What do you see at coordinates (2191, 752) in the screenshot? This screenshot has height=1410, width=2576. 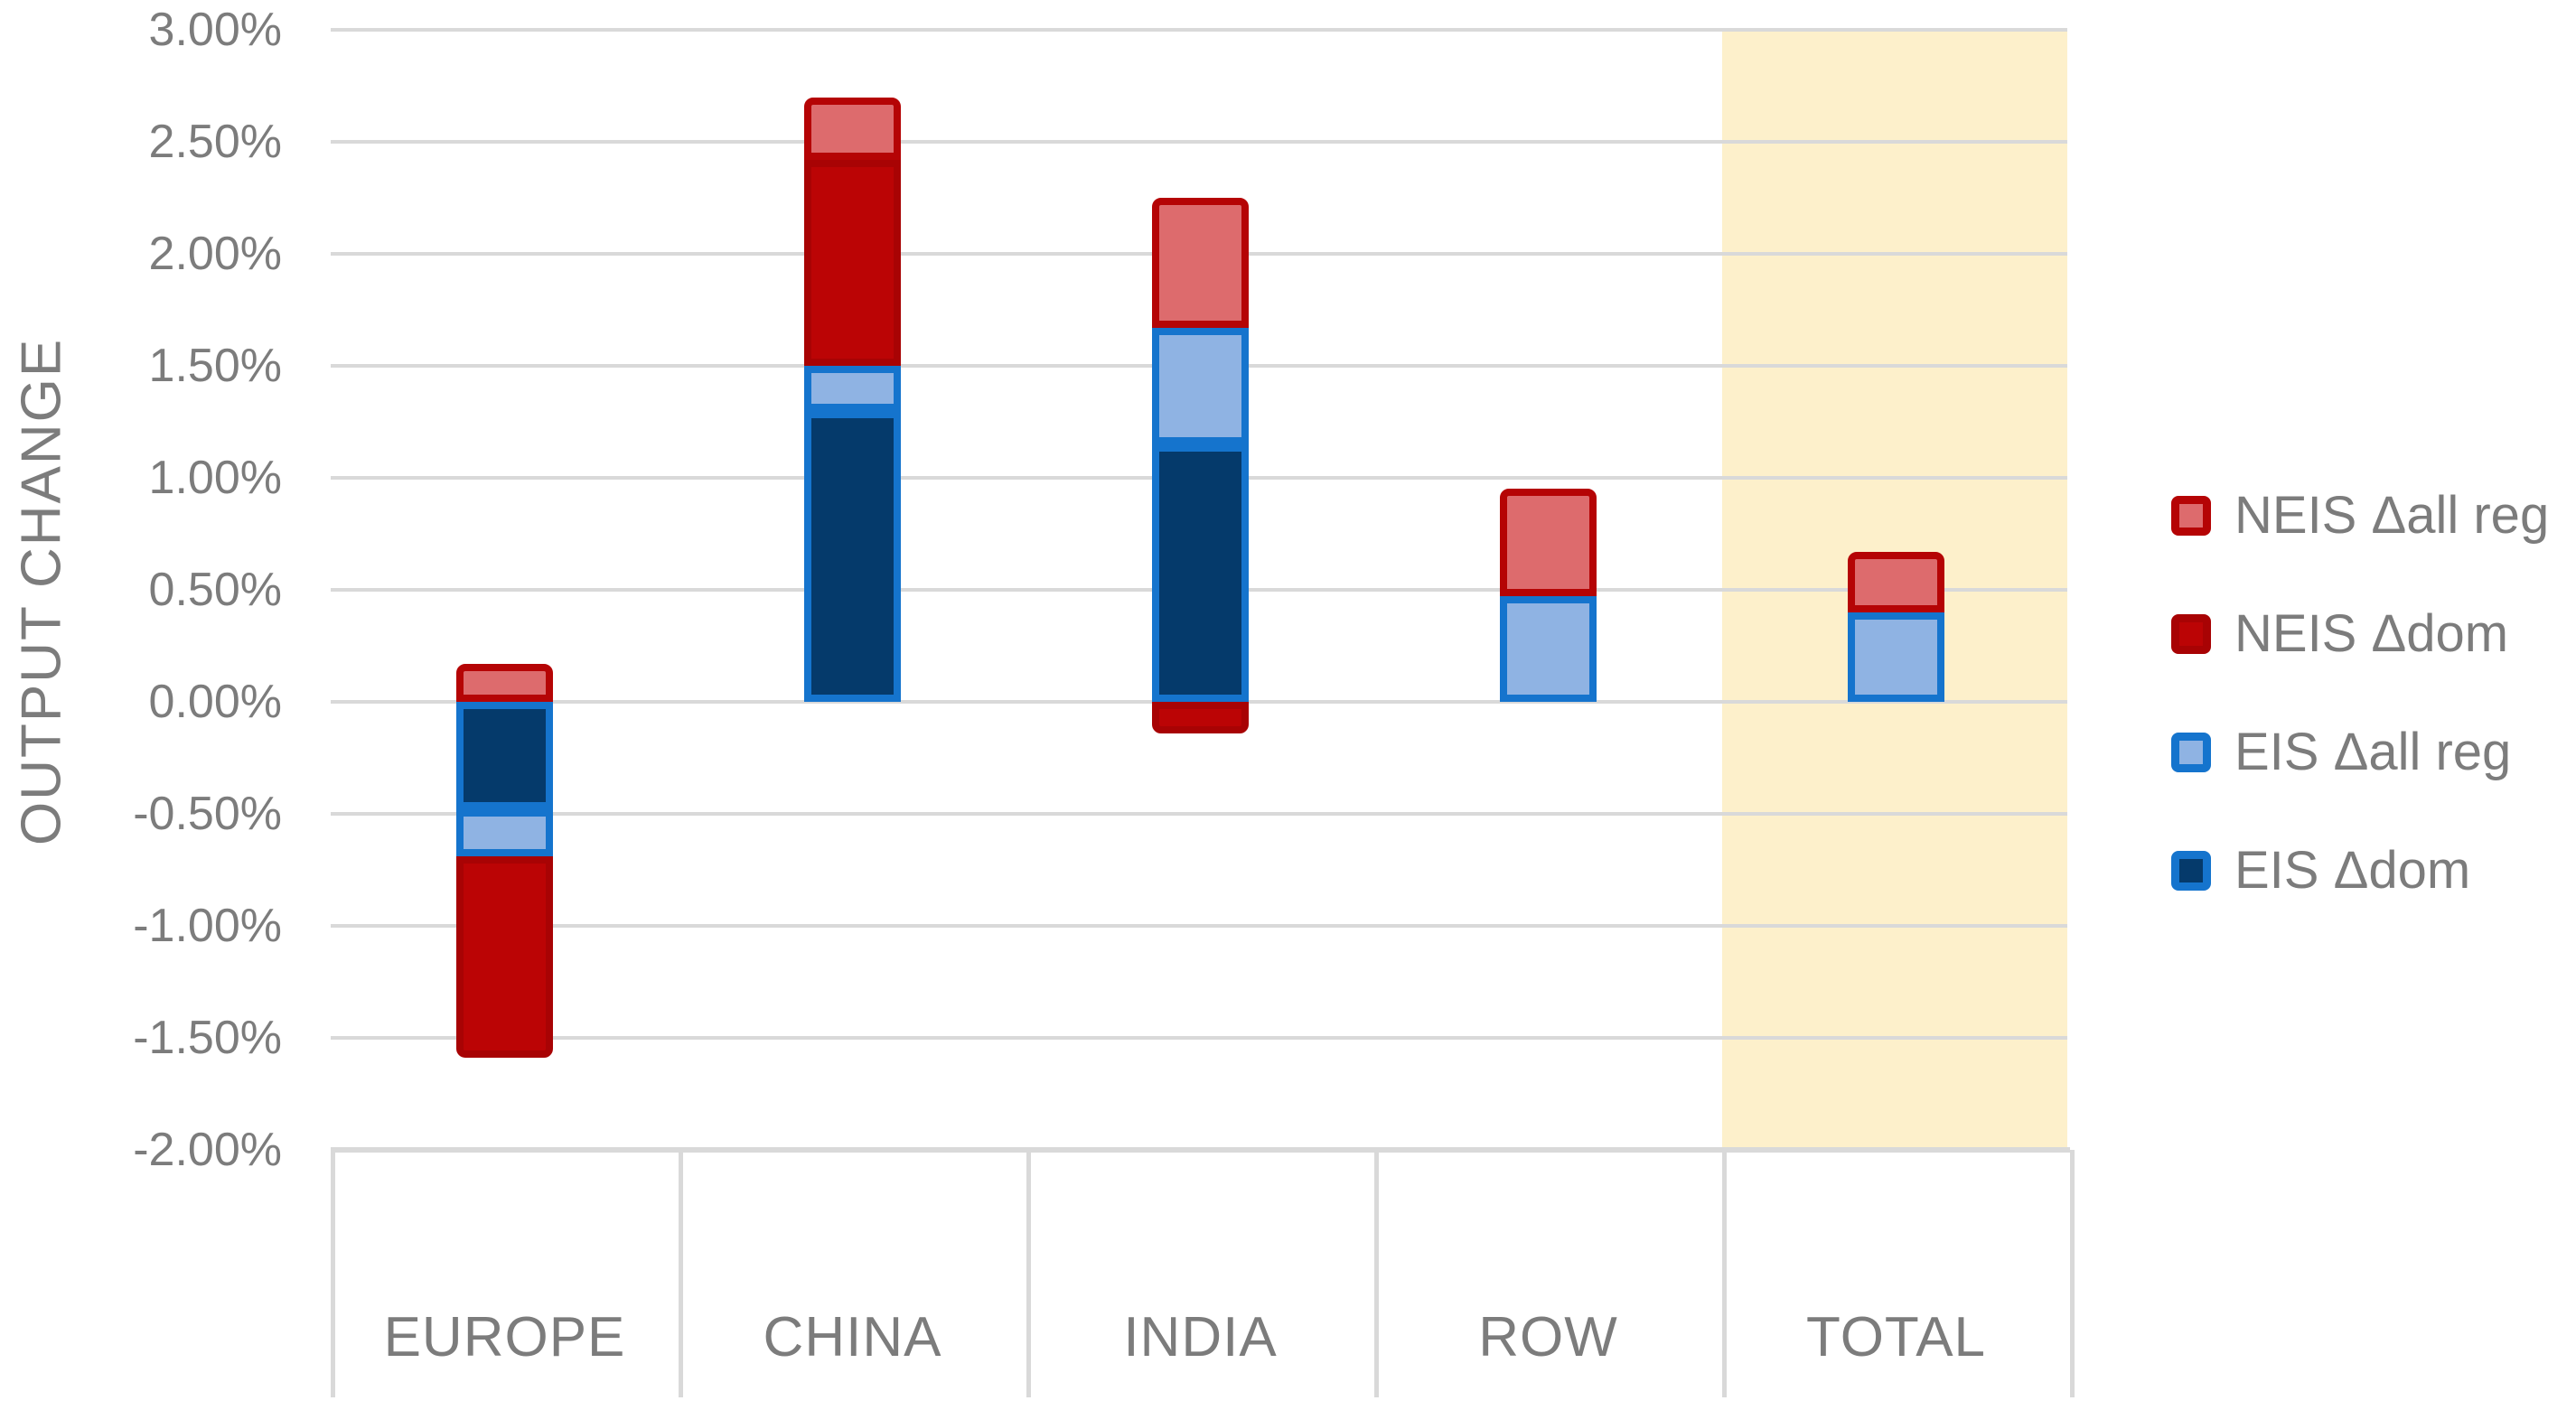 I see `legend-swatch-eis-δall-reg-icon` at bounding box center [2191, 752].